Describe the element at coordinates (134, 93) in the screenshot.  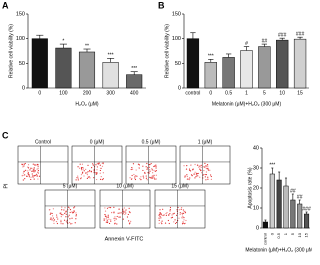
I see `x-tick-label: 400` at that location.